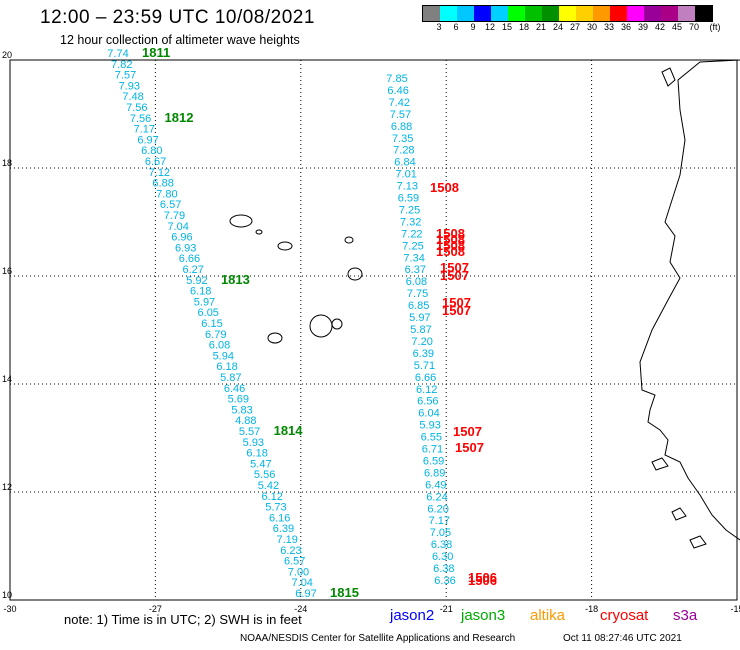 The image size is (740, 650). What do you see at coordinates (643, 27) in the screenshot?
I see `legend-label: 39` at bounding box center [643, 27].